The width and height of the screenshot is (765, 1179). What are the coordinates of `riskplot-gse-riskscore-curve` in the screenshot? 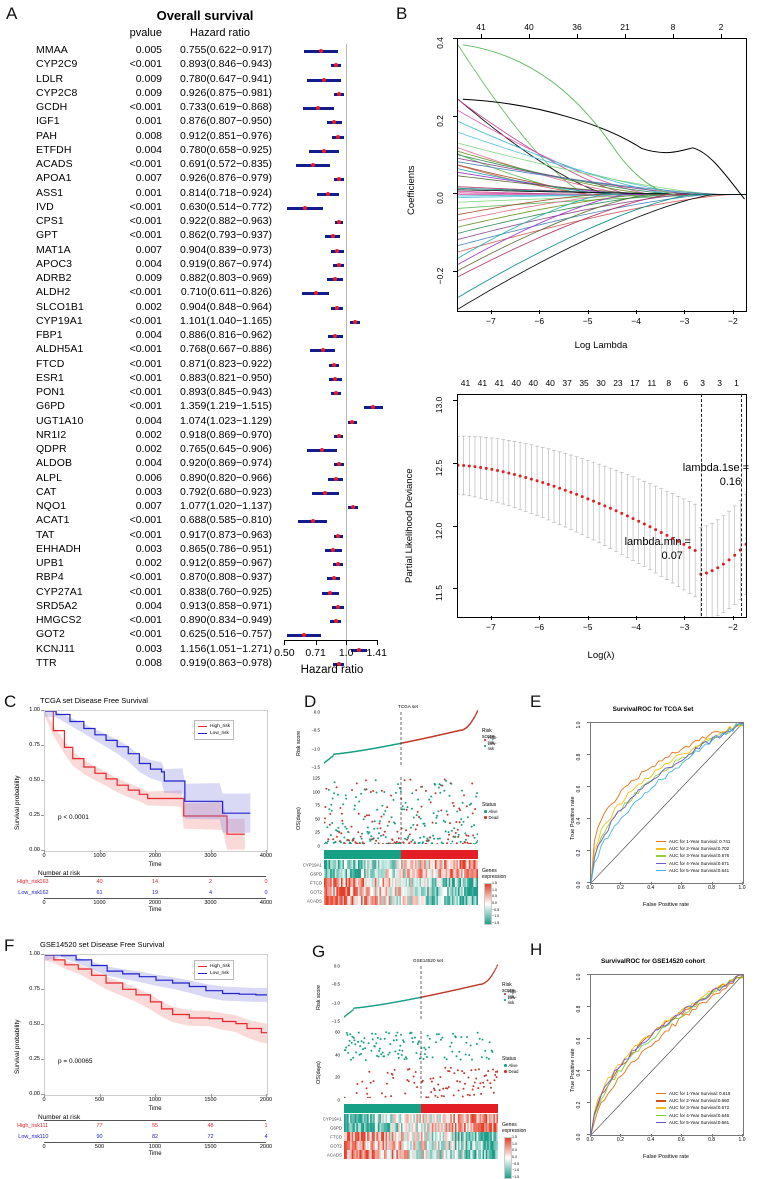 It's located at (421, 991).